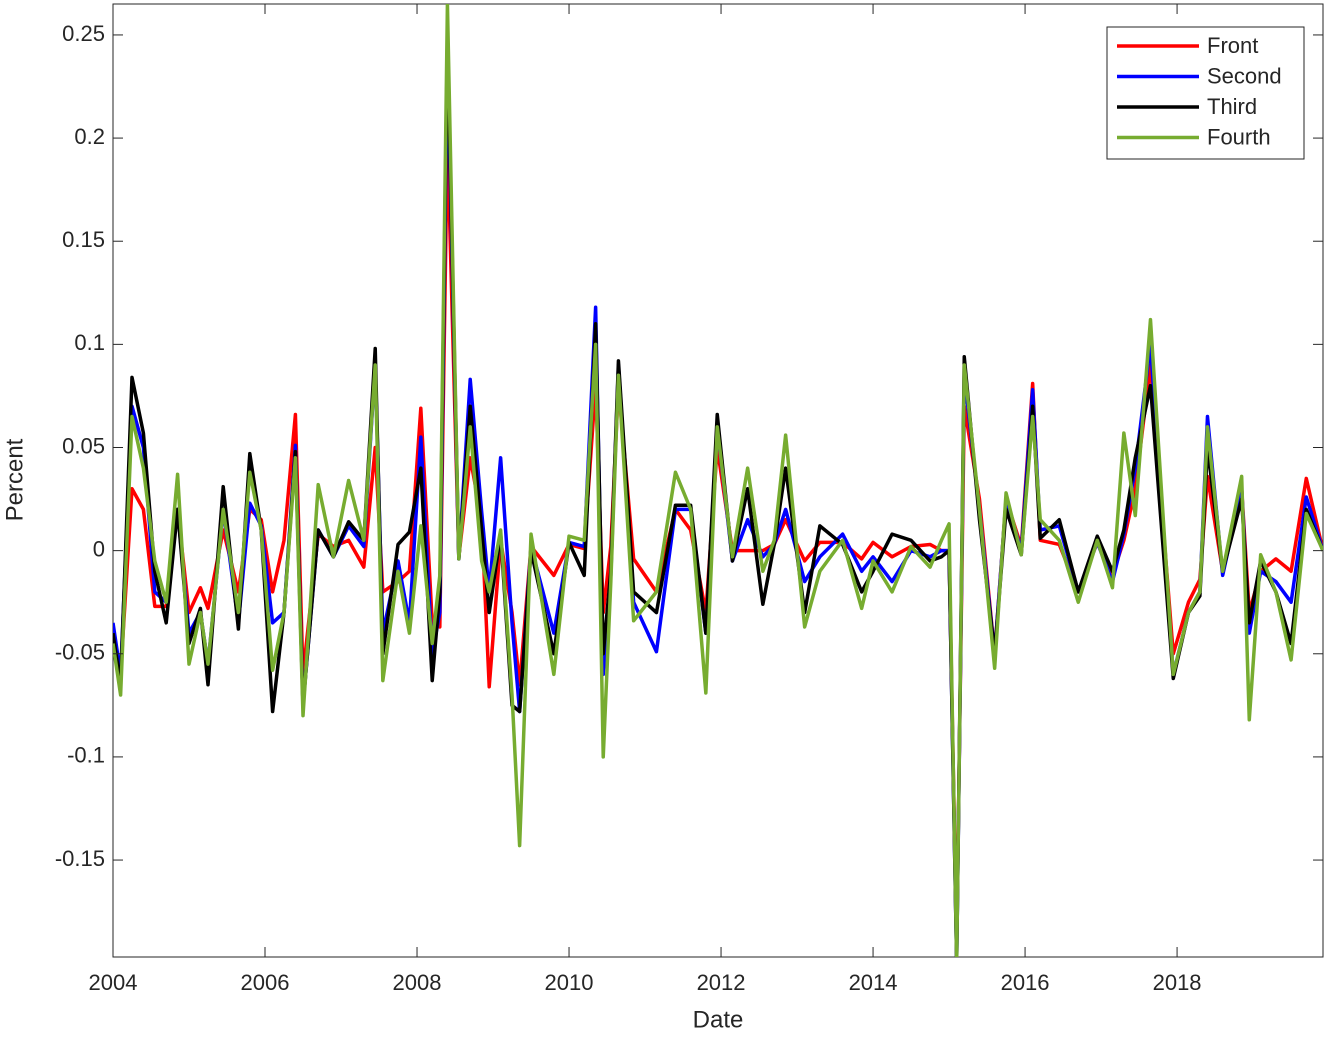  Describe the element at coordinates (89, 136) in the screenshot. I see `y-tick-label: 0.2` at that location.